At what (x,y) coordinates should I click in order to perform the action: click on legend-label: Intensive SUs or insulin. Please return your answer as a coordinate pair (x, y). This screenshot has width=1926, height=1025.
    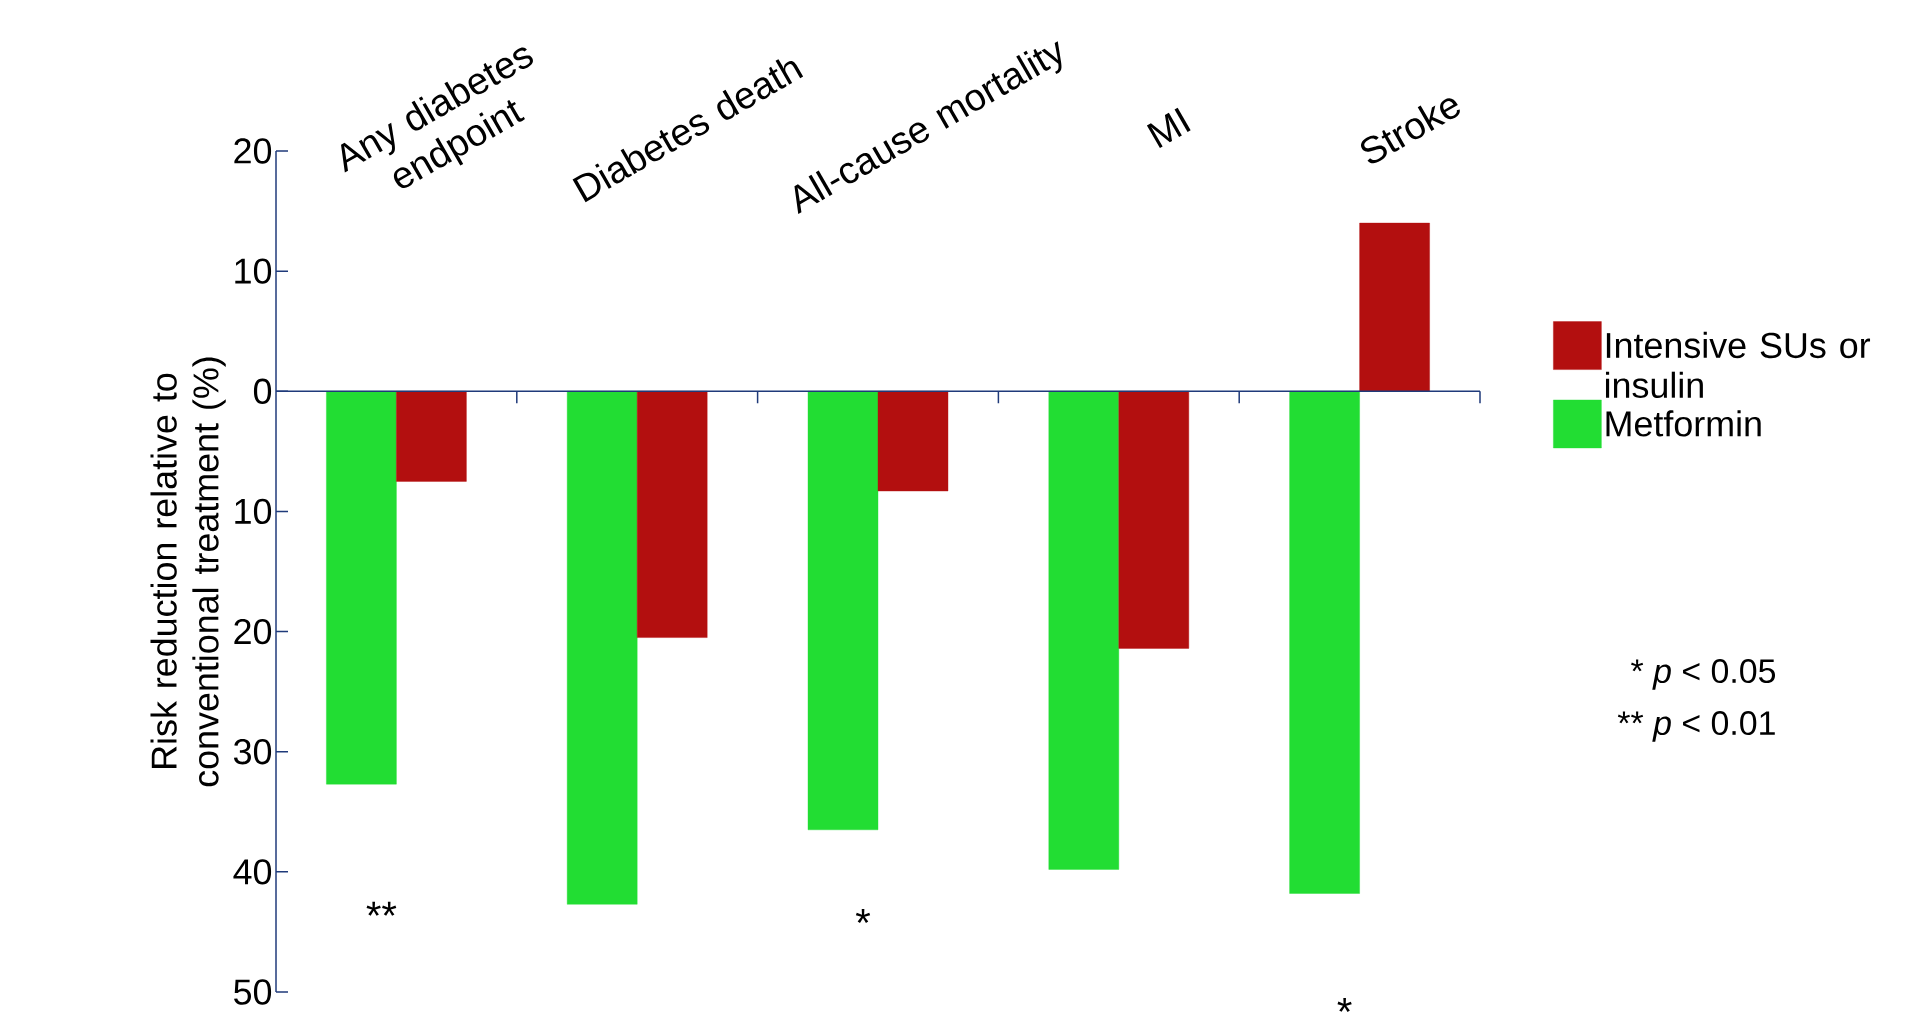
    Looking at the image, I should click on (1738, 365).